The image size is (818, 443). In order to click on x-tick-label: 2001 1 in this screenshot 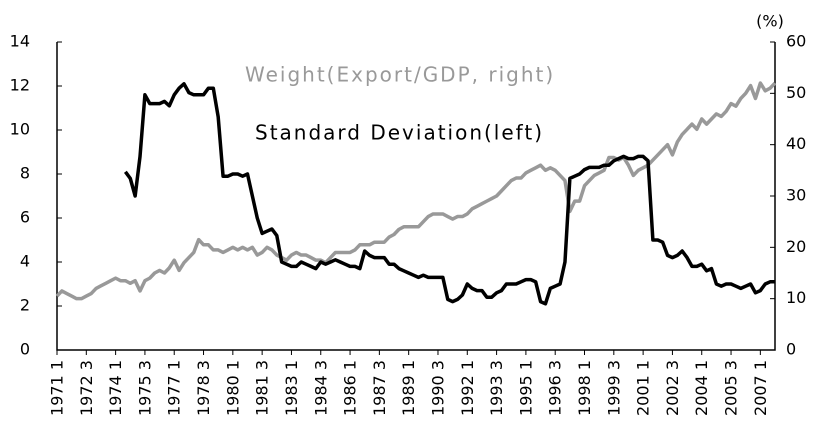, I will do `click(643, 388)`.